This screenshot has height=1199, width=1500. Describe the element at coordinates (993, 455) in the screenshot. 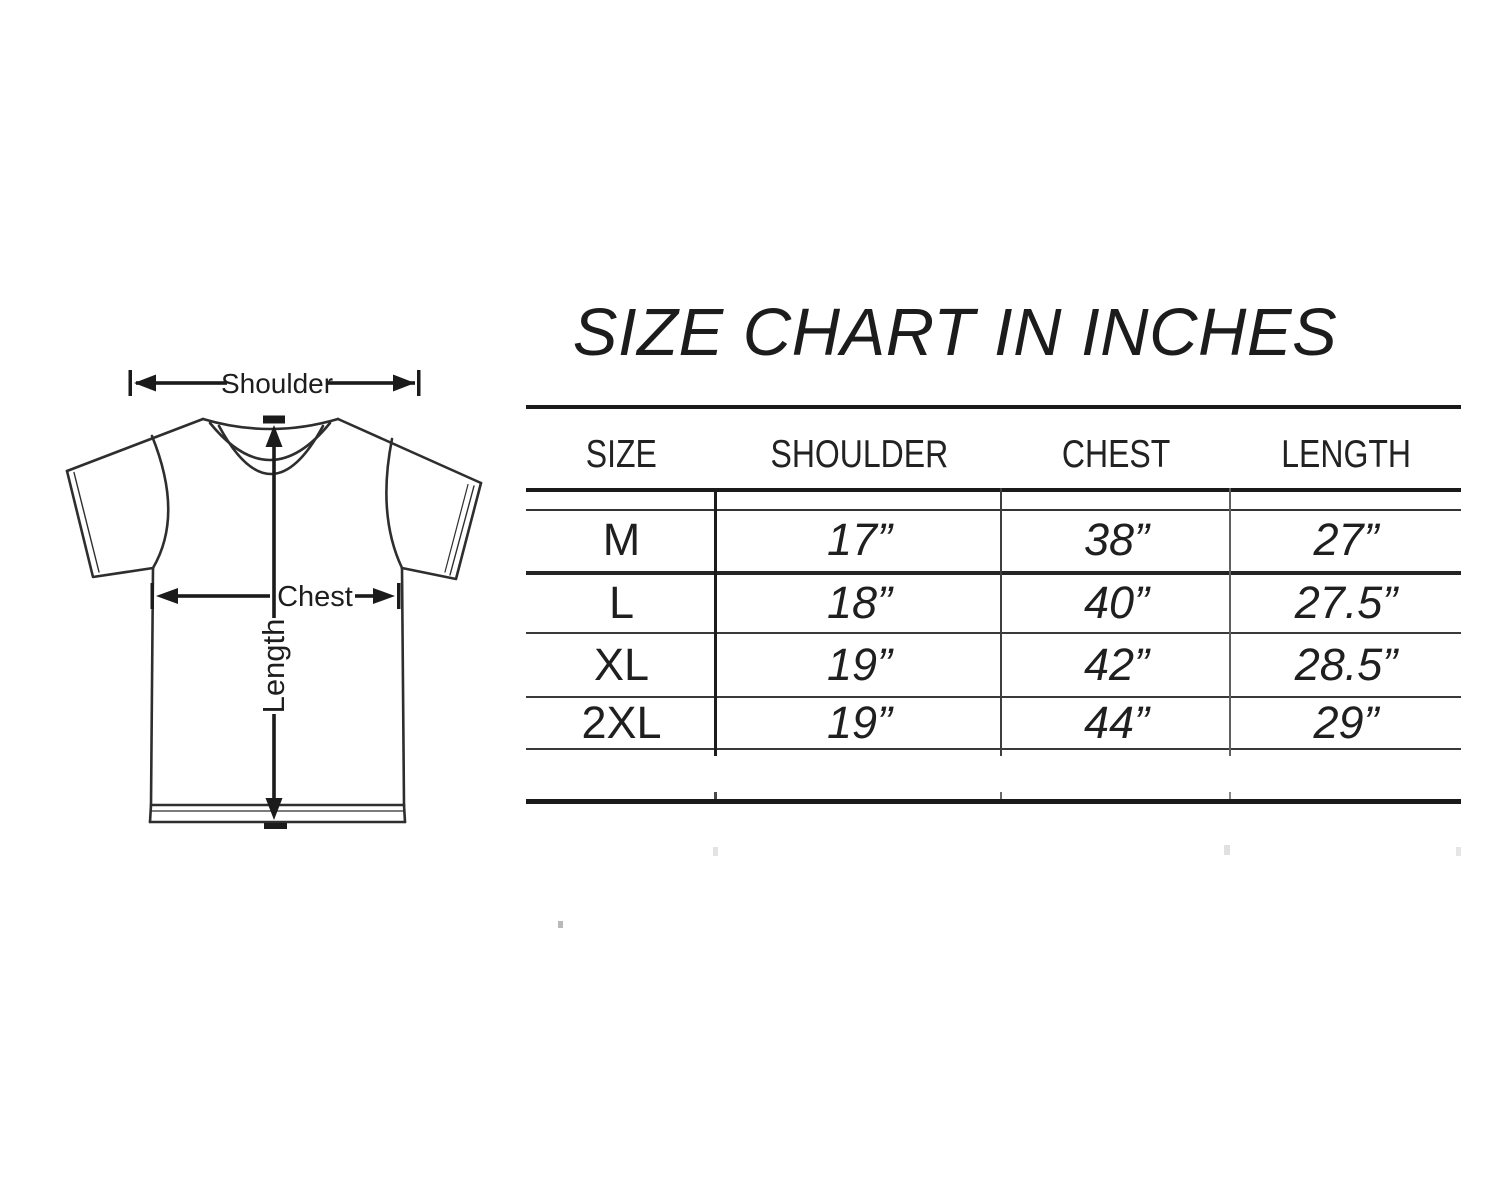

I see `table-header-row: SIZE SHOULDER CHEST LENGTH` at that location.